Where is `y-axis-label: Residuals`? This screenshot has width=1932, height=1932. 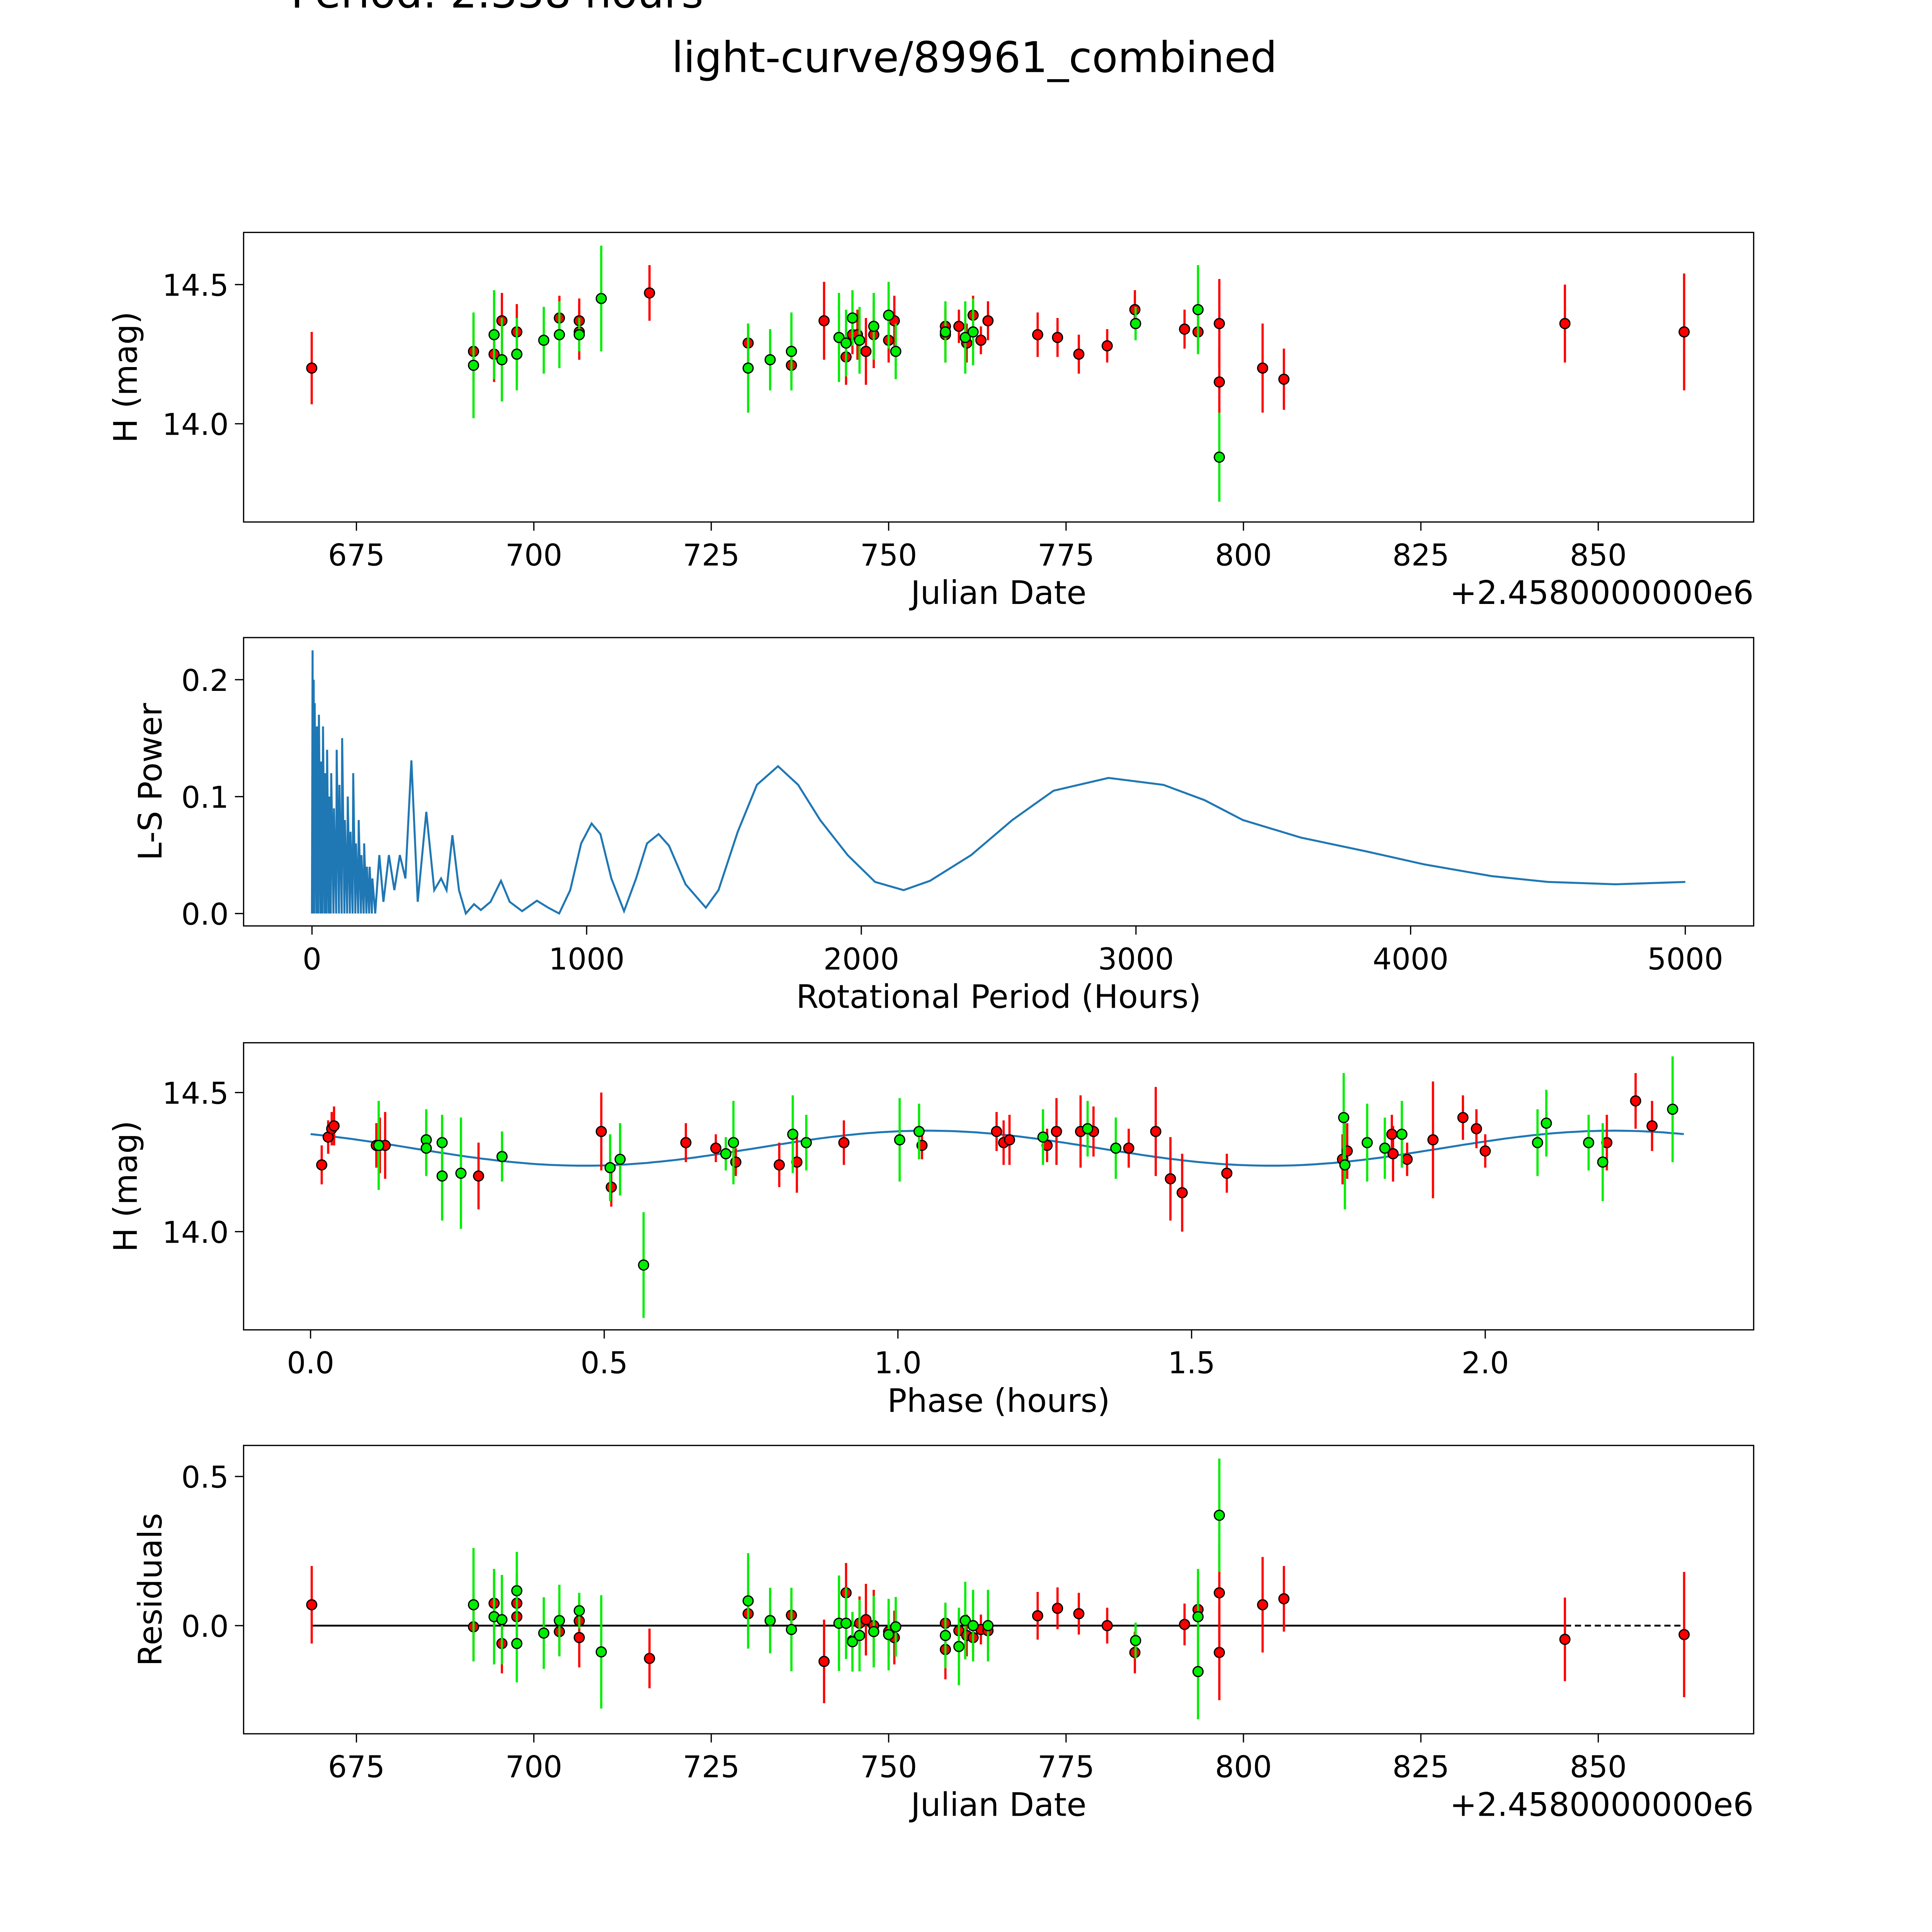
y-axis-label: Residuals is located at coordinates (150, 1590).